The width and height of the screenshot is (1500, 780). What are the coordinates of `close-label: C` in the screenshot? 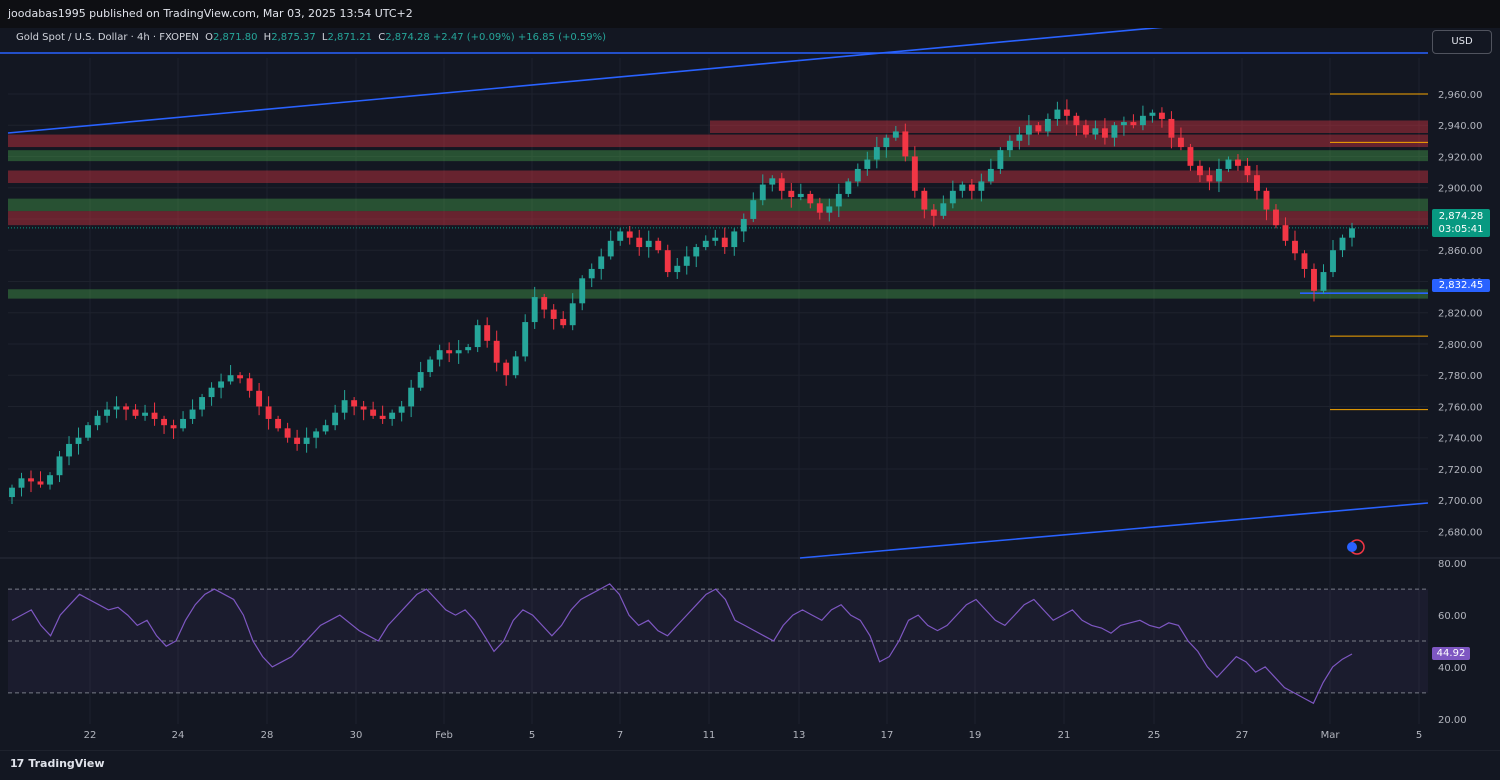 It's located at (382, 37).